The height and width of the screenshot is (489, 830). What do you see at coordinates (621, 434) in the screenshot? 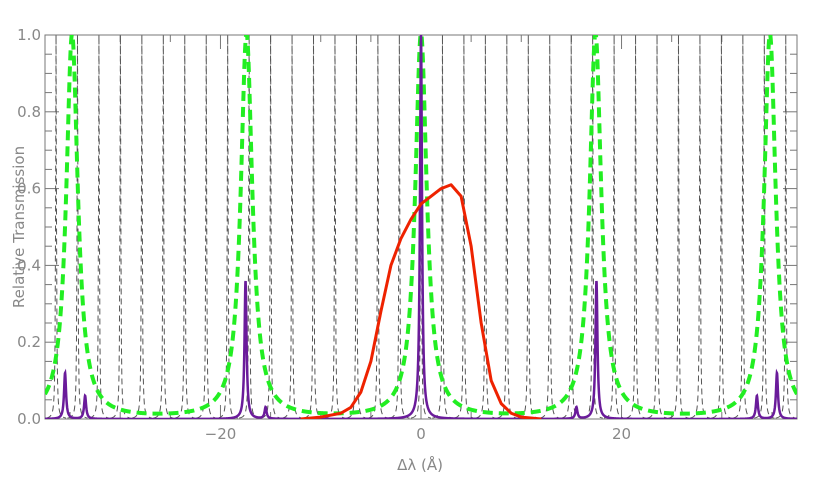
I see `x-tick-label: 20` at bounding box center [621, 434].